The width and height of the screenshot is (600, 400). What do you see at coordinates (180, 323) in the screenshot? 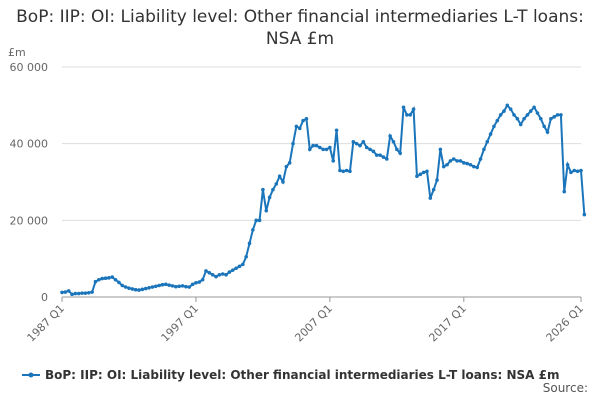
I see `x-tick-label: 1997 Q1` at bounding box center [180, 323].